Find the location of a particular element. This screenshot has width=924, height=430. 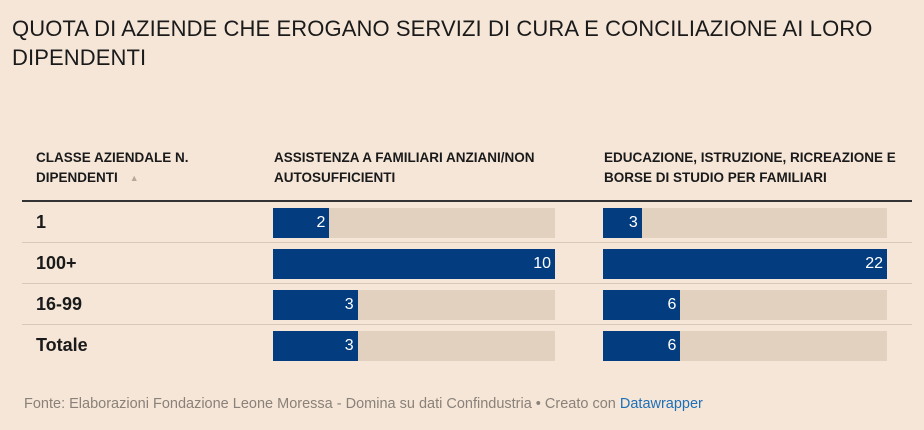

bar-track: 10 is located at coordinates (414, 264).